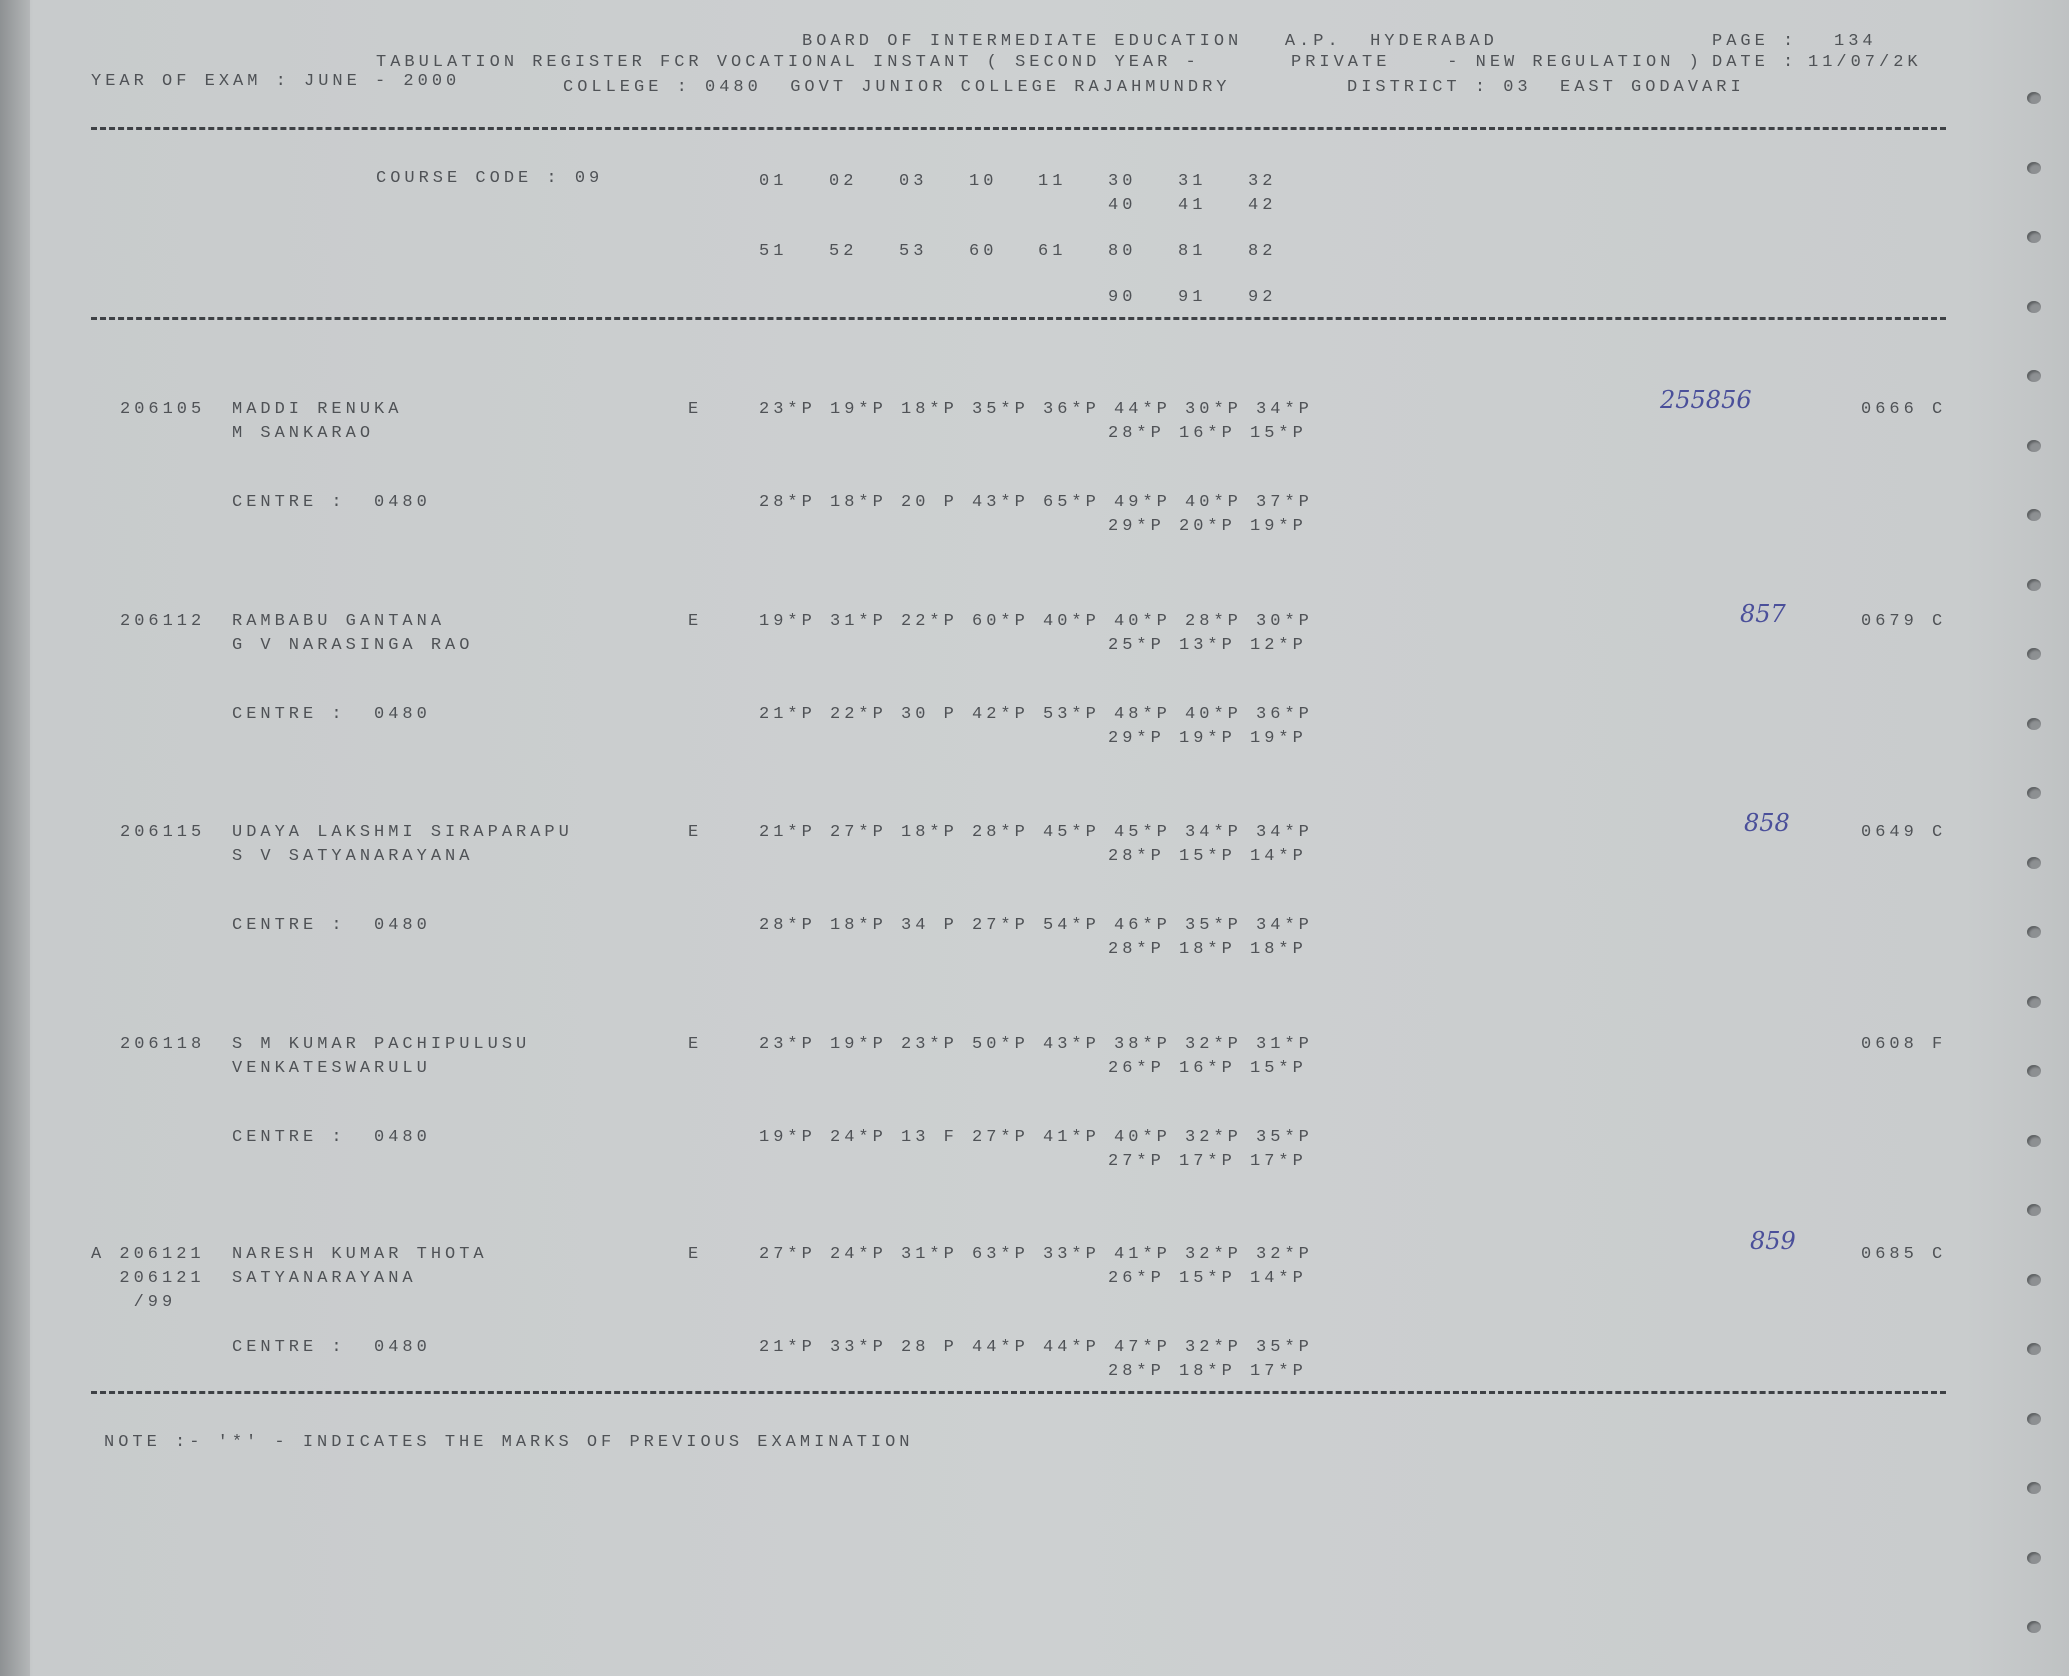  What do you see at coordinates (1546, 87) in the screenshot?
I see `district: DISTRICT : 03 EAST GODAVARI` at bounding box center [1546, 87].